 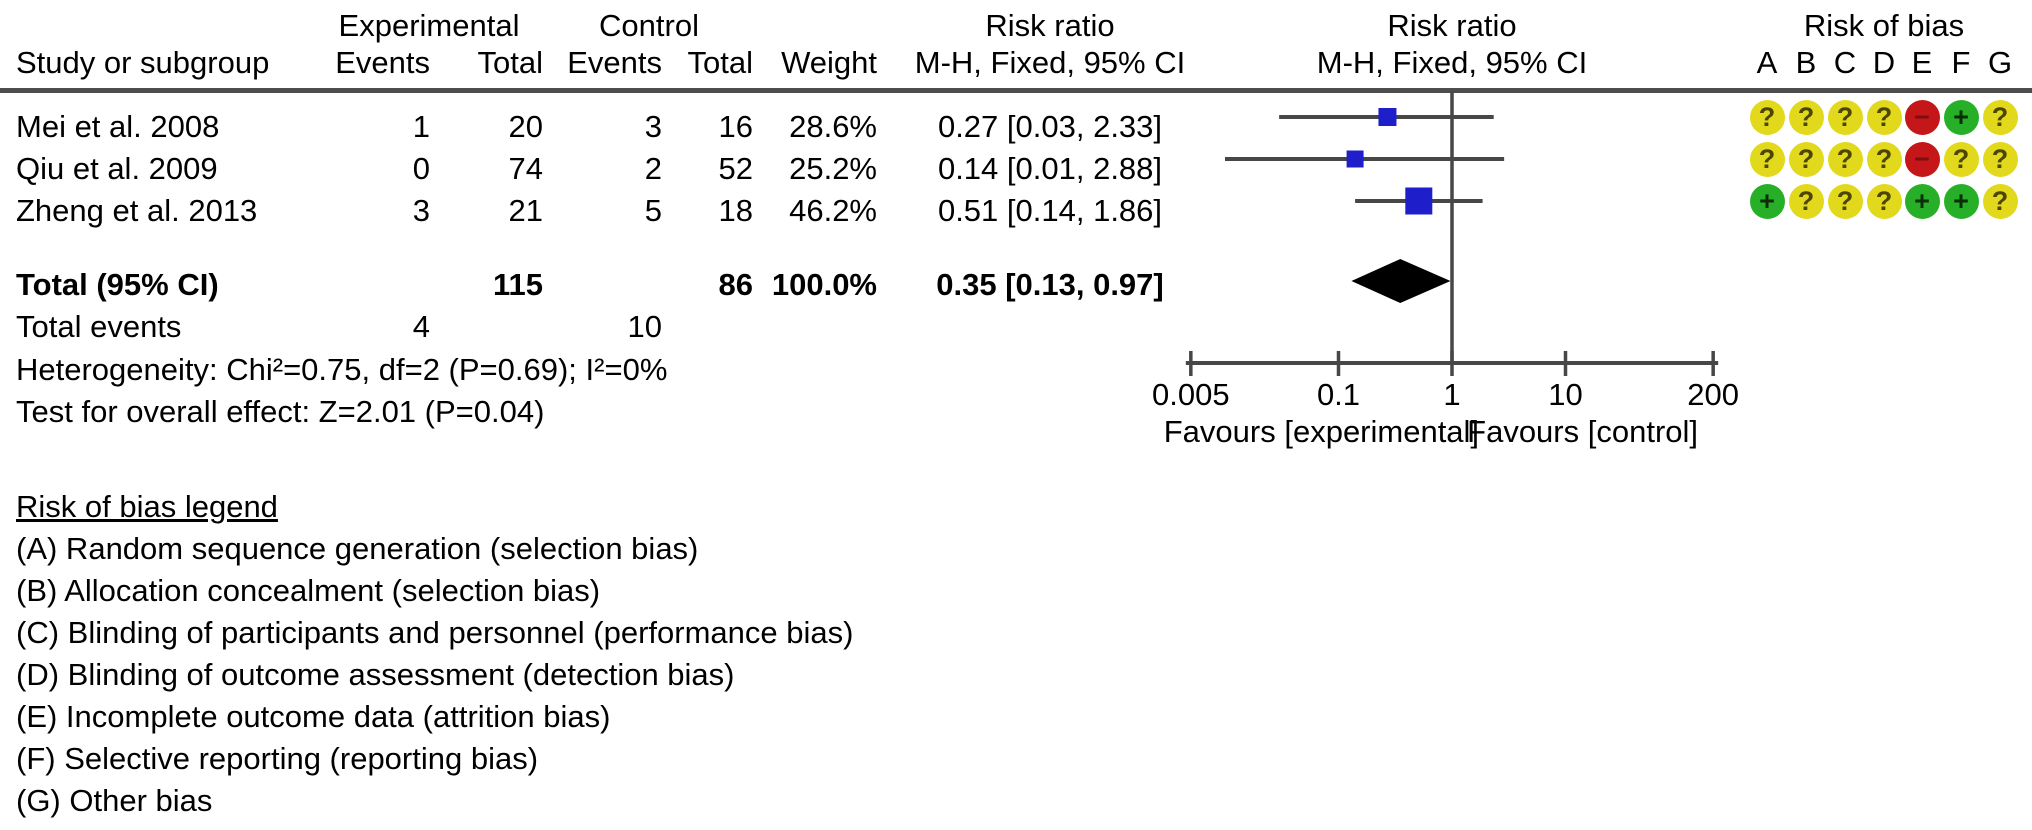 What do you see at coordinates (1922, 62) in the screenshot?
I see `rob-column-letter-E: E` at bounding box center [1922, 62].